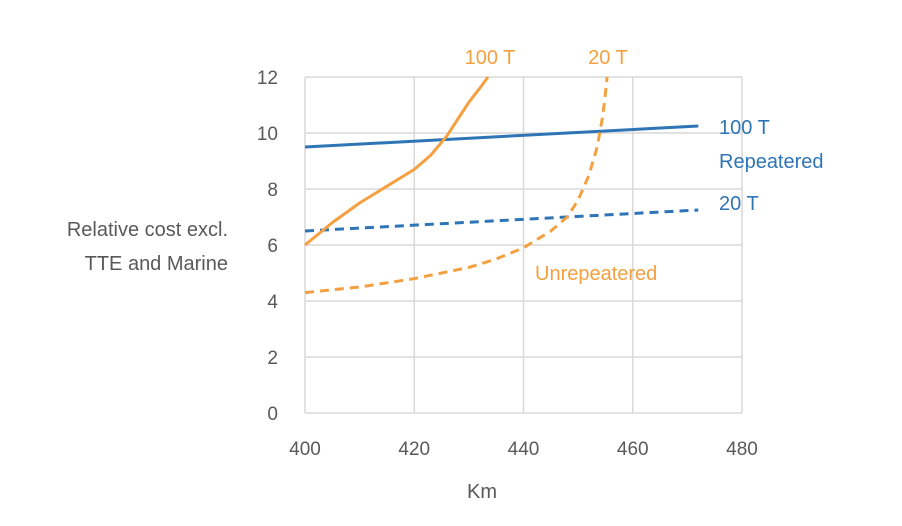 The width and height of the screenshot is (902, 526). Describe the element at coordinates (272, 358) in the screenshot. I see `y-tick-label: 2` at that location.